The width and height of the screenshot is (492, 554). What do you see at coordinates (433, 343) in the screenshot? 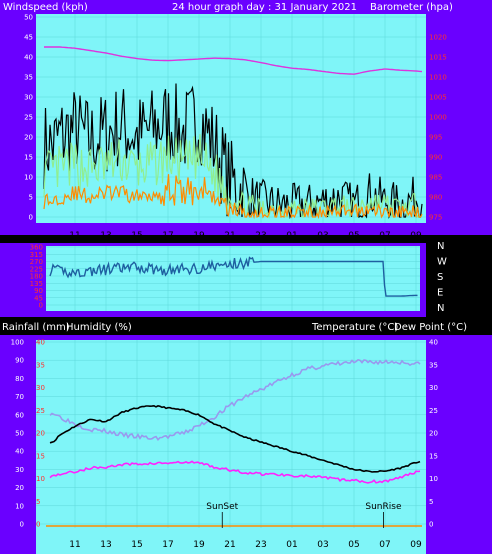
I see `temp-y-tick: 40` at bounding box center [433, 343].